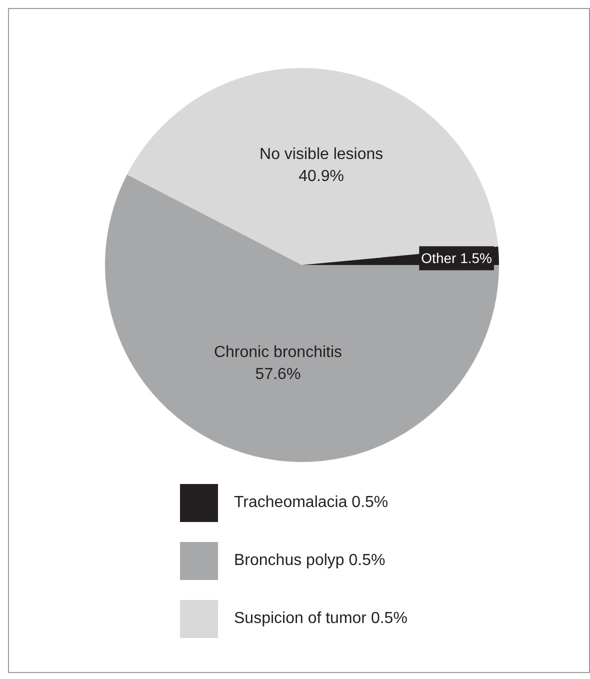 Image resolution: width=590 pixels, height=679 pixels. What do you see at coordinates (310, 561) in the screenshot?
I see `text: Bronchus polyp 0.5%` at bounding box center [310, 561].